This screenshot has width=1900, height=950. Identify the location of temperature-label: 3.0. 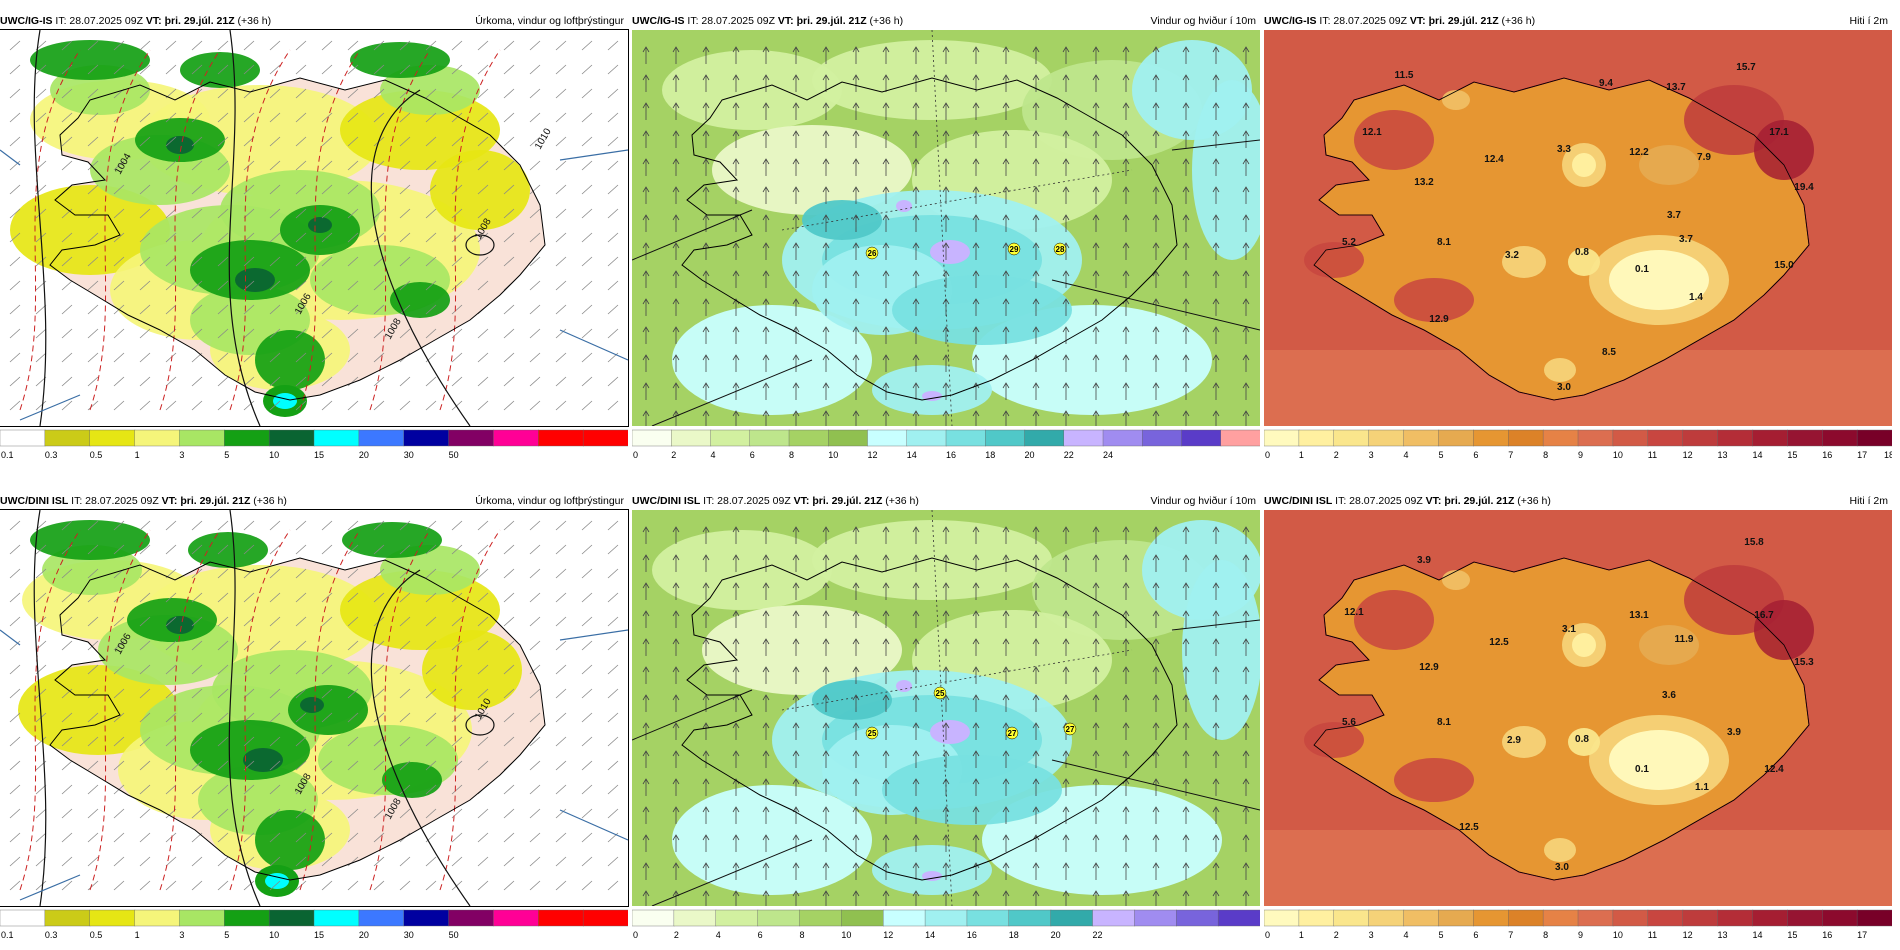
(1562, 867).